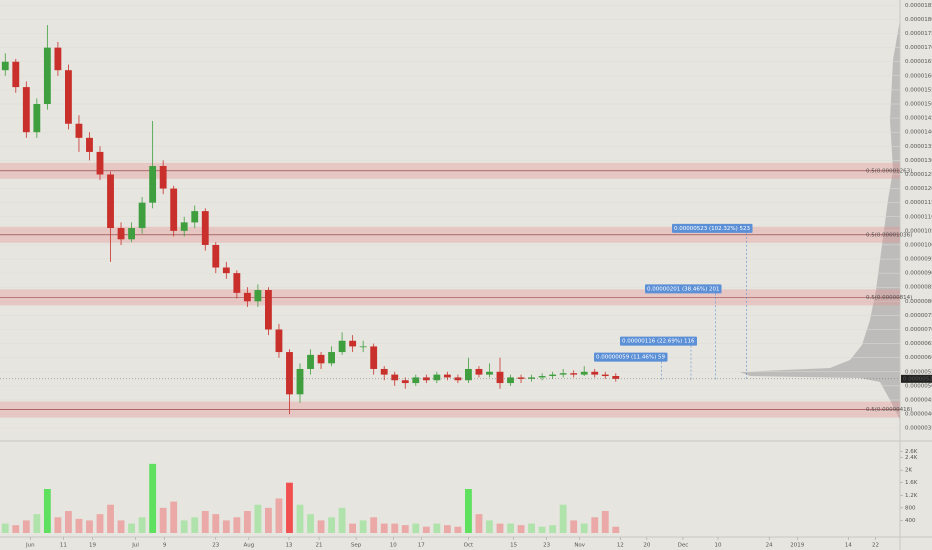 Image resolution: width=932 pixels, height=550 pixels. What do you see at coordinates (918, 302) in the screenshot?
I see `y-tick-label: 0.00000800` at bounding box center [918, 302].